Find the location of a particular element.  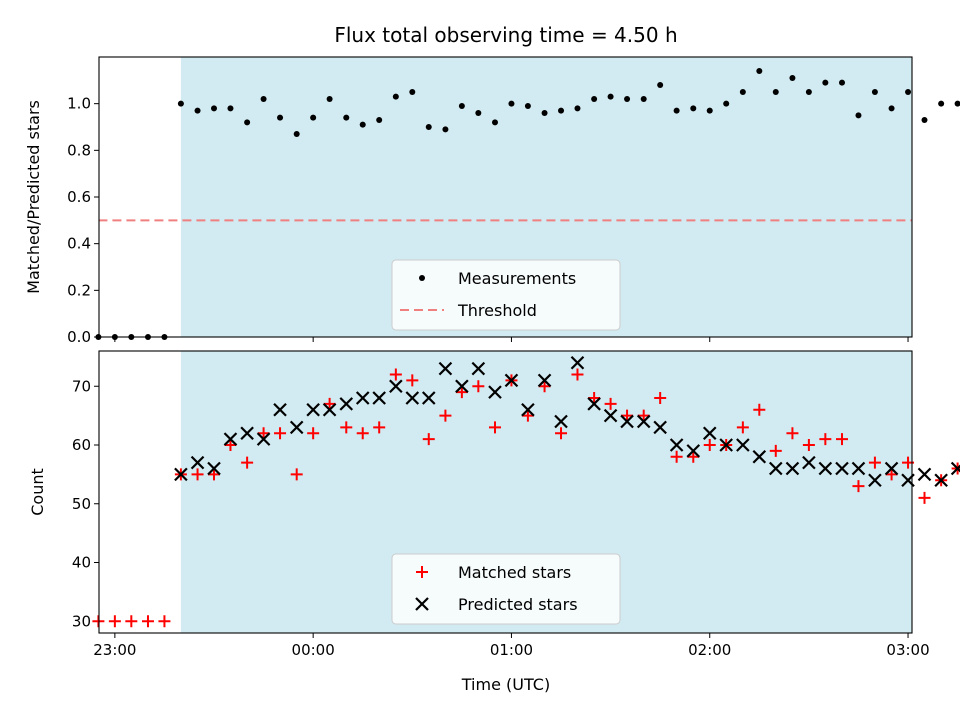

legend-label: Matched stars is located at coordinates (514, 572).